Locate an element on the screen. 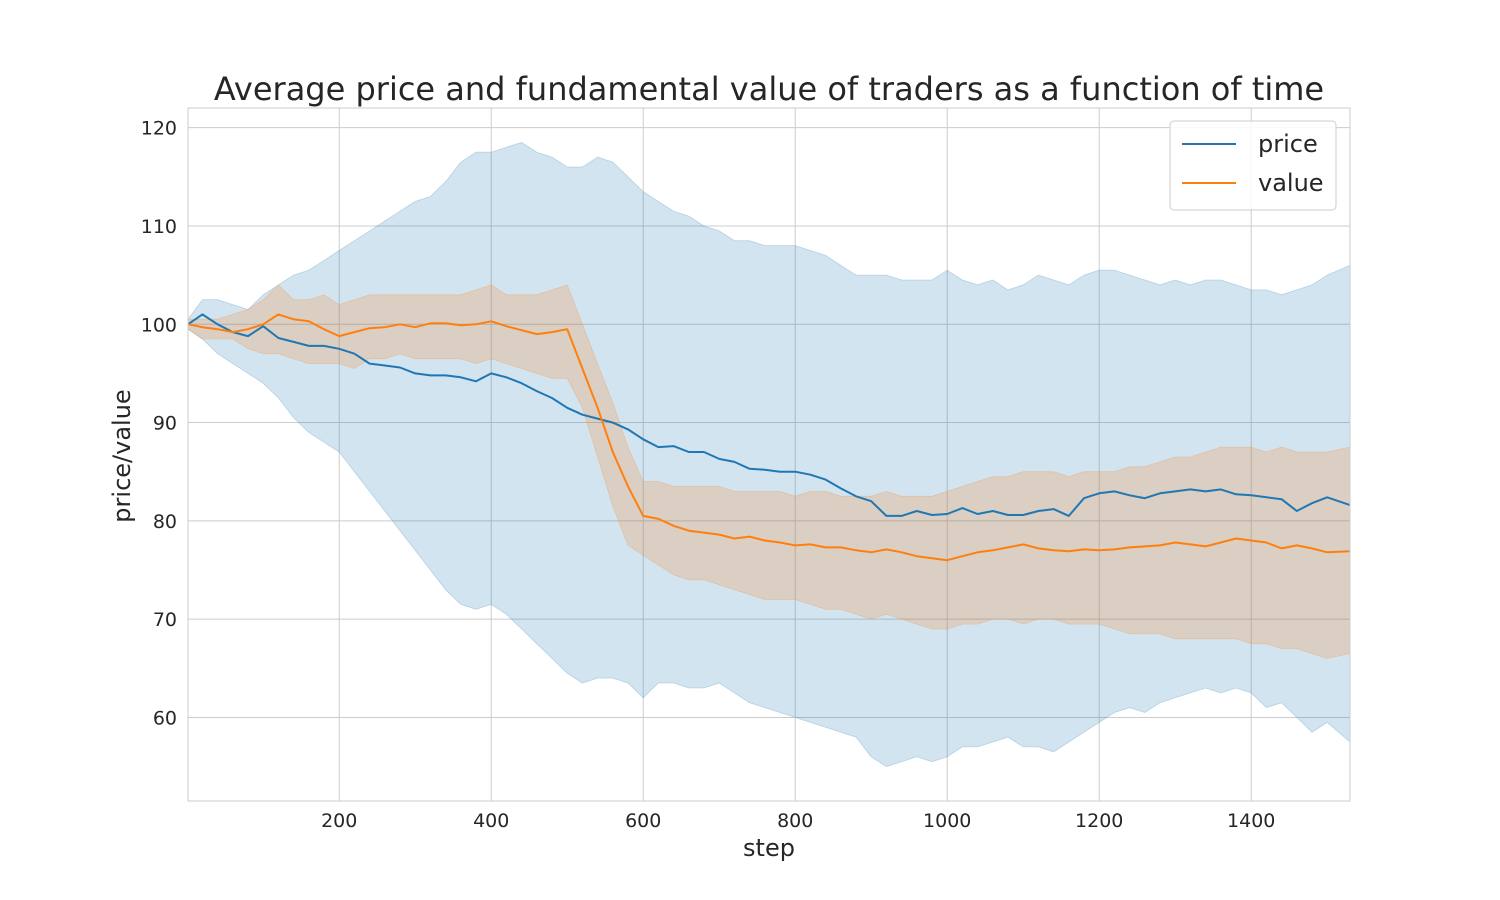 The height and width of the screenshot is (900, 1500). x-tick-label: 1000 is located at coordinates (947, 821).